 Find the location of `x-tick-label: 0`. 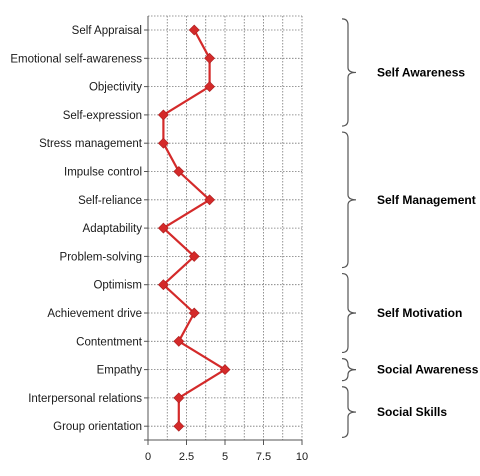

x-tick-label: 0 is located at coordinates (148, 457).